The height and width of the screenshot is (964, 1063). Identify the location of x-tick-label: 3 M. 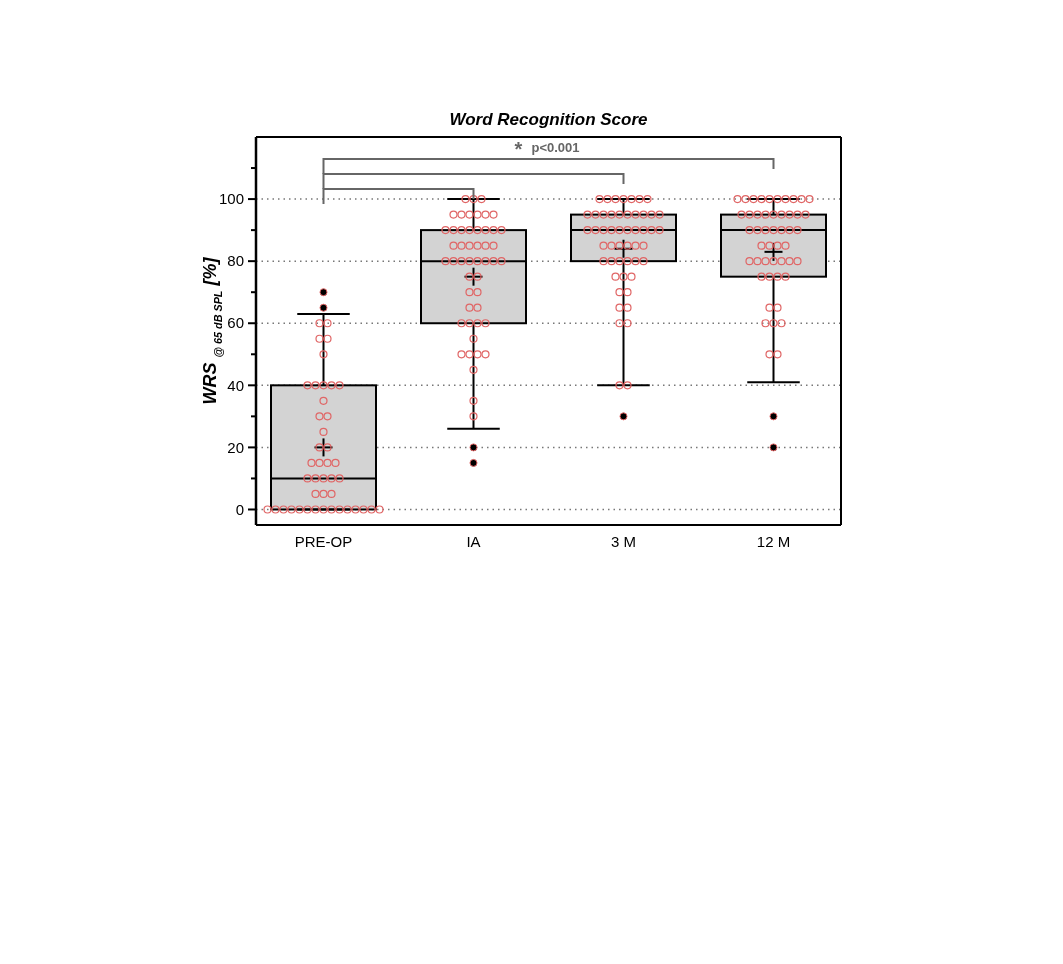
(623, 541).